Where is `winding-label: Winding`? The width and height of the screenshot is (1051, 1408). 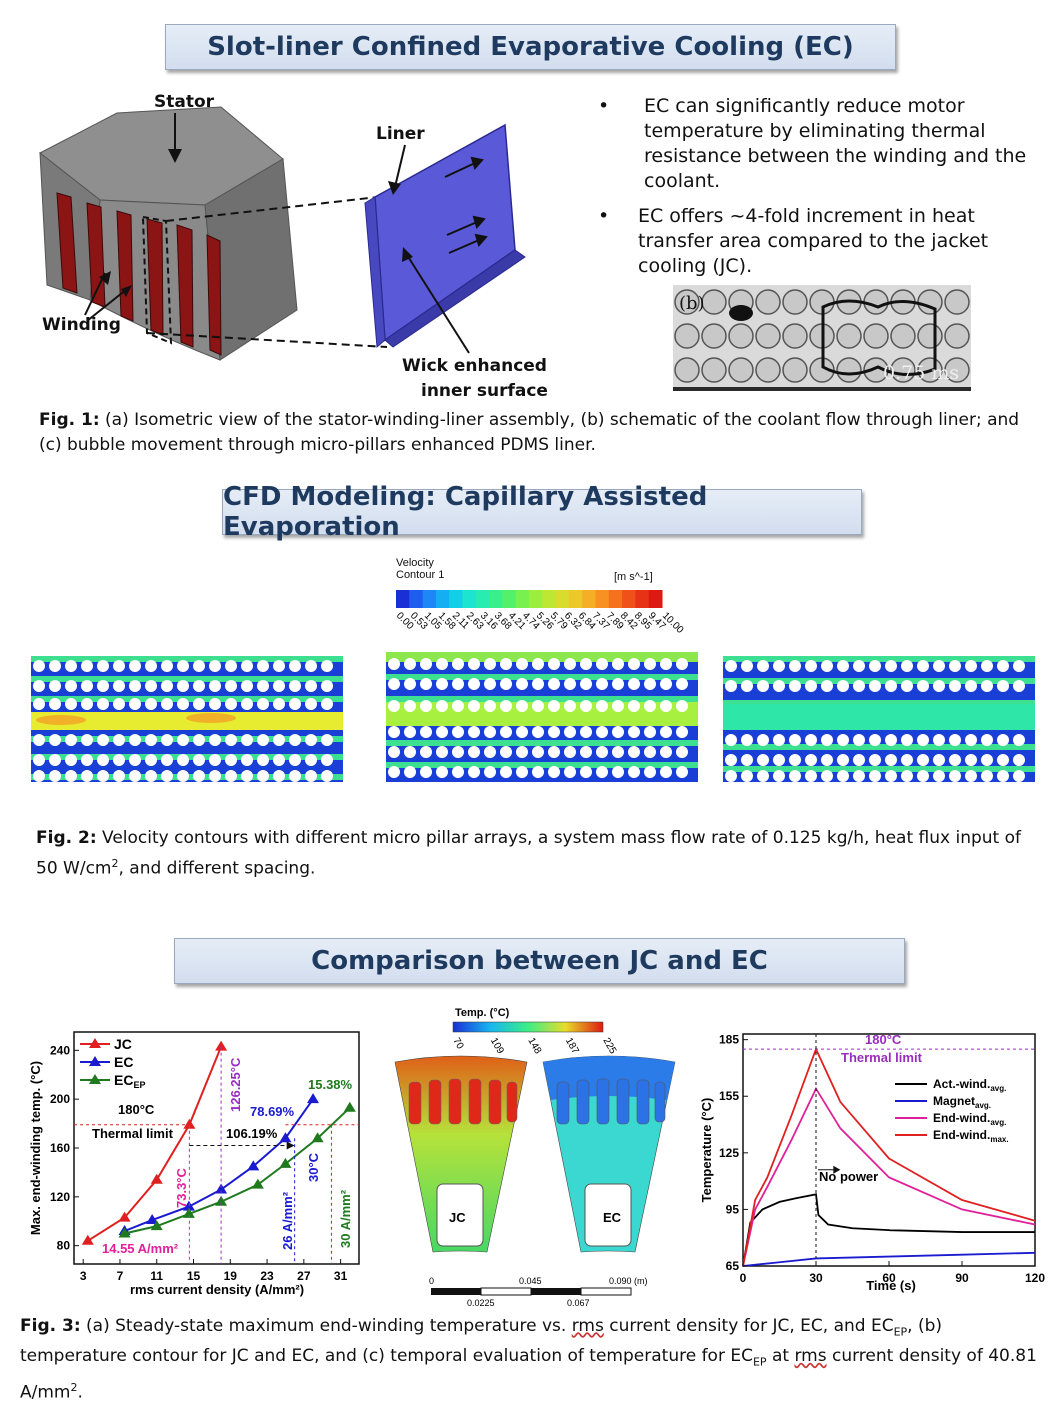 winding-label: Winding is located at coordinates (81, 325).